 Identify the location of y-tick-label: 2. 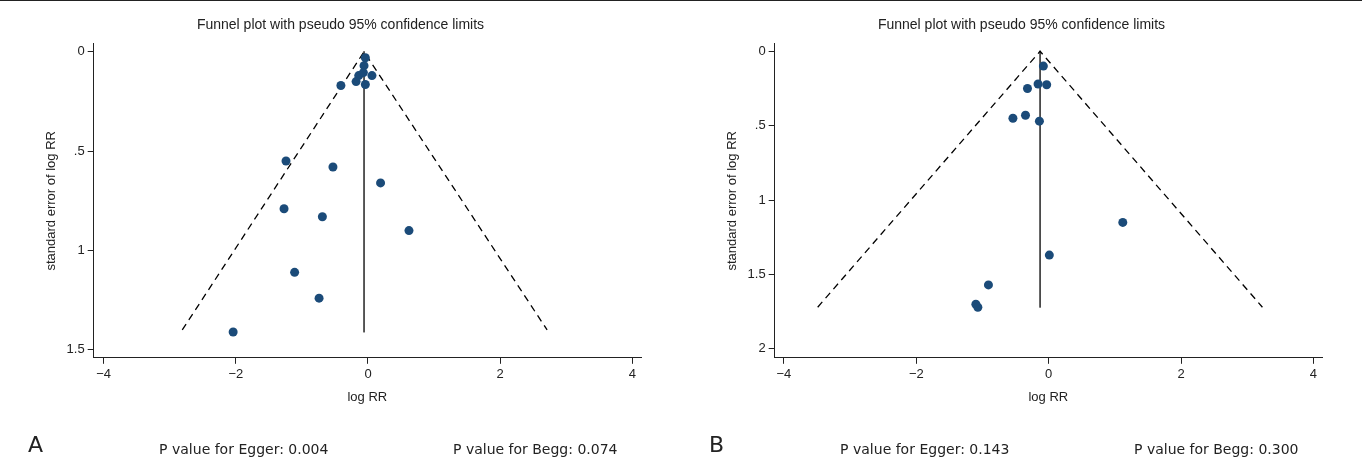
(762, 348).